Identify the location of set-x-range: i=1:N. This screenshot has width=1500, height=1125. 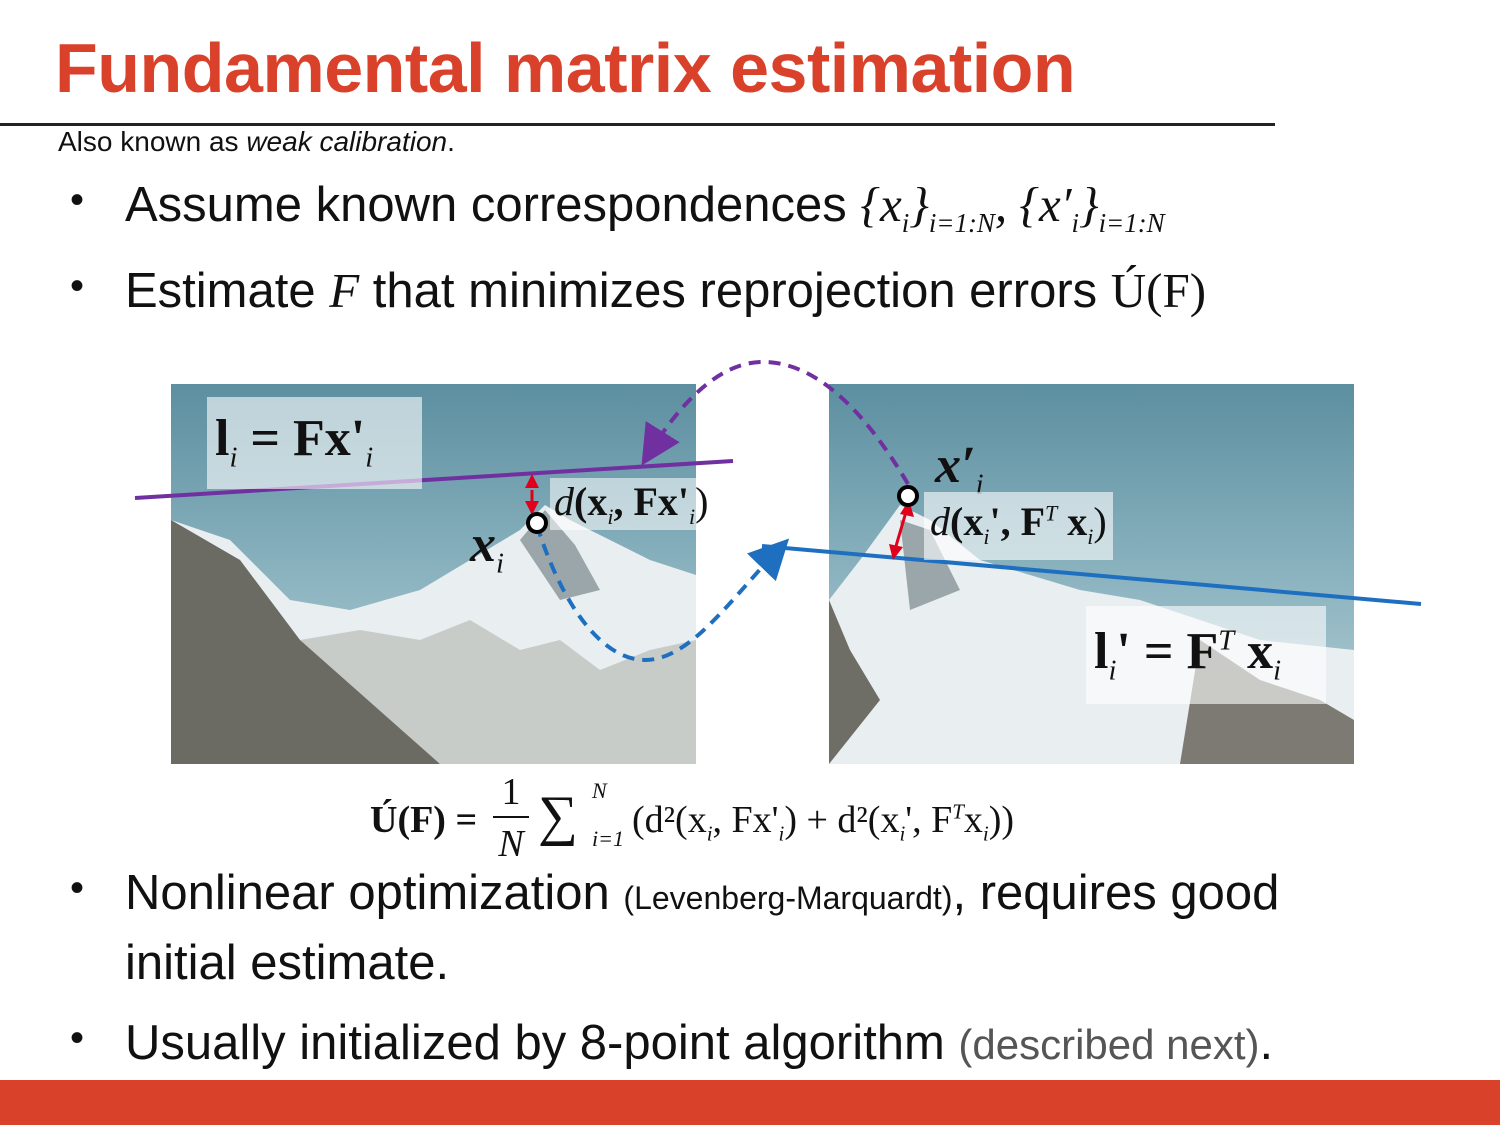
(961, 222).